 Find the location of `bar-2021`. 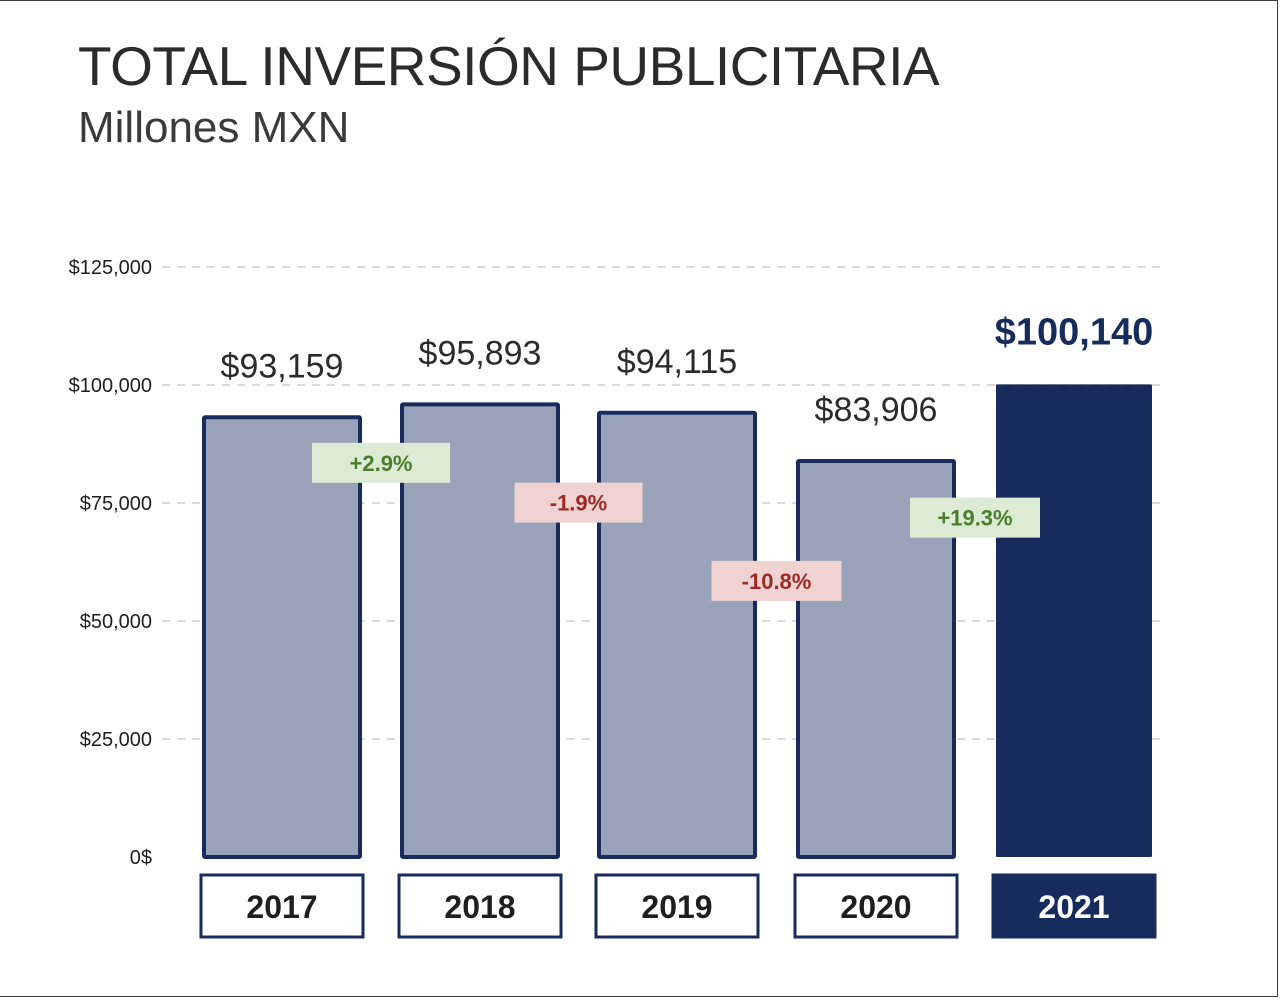

bar-2021 is located at coordinates (1074, 620).